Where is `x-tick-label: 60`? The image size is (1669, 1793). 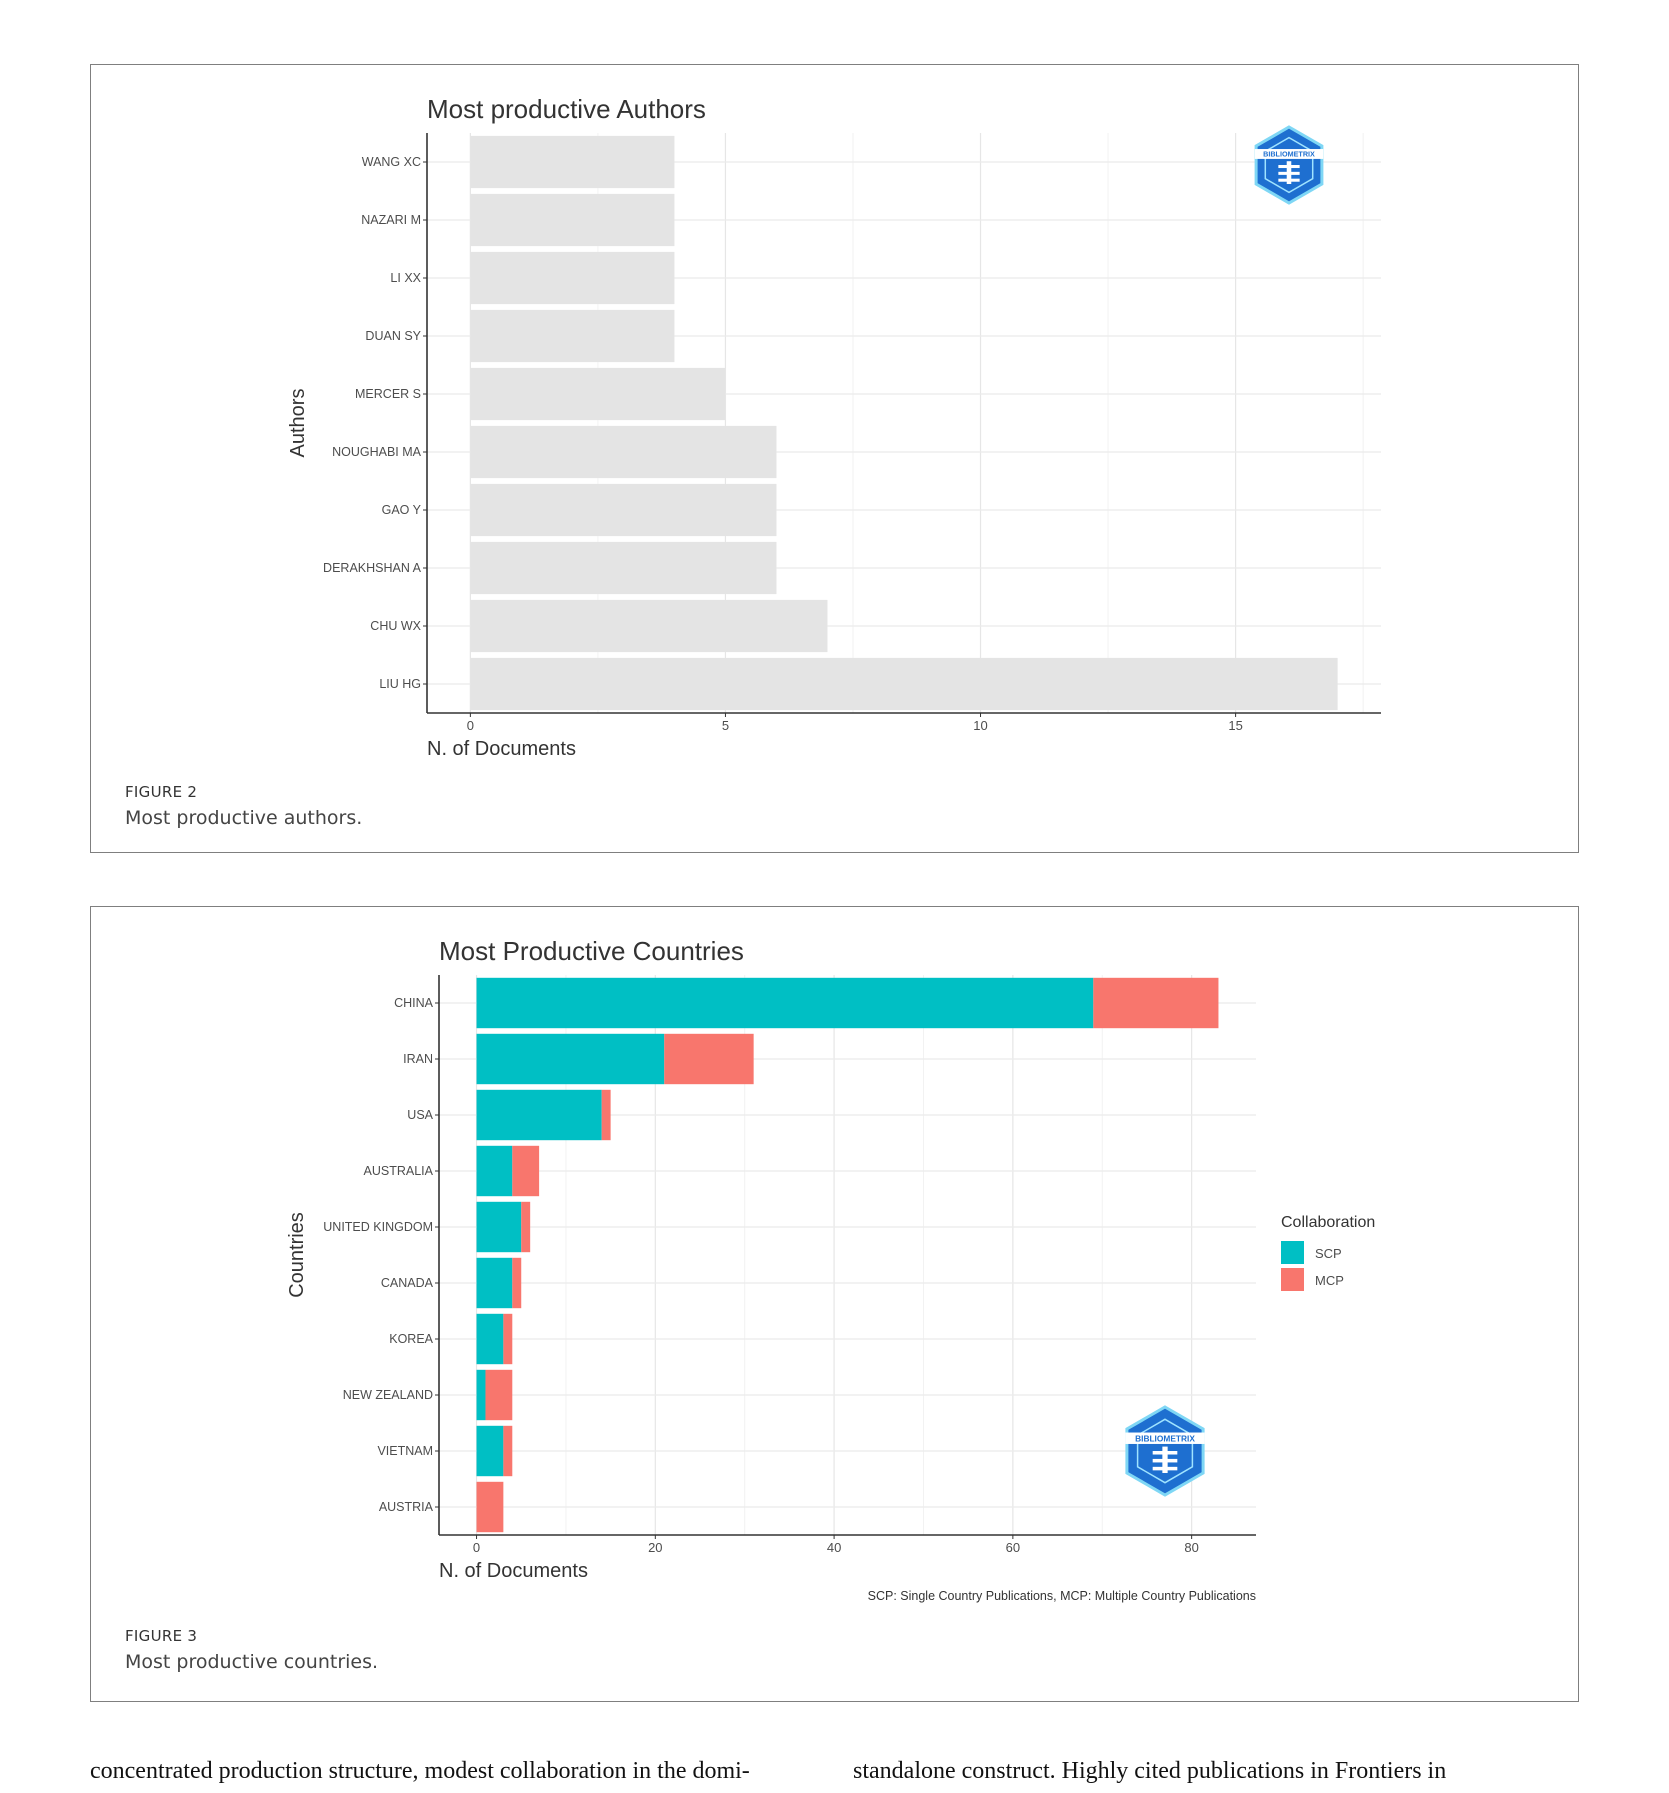 x-tick-label: 60 is located at coordinates (1013, 1547).